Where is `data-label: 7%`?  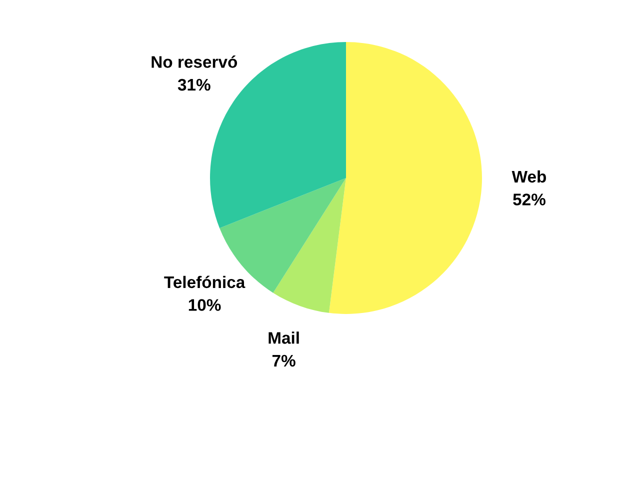
data-label: 7% is located at coordinates (284, 360).